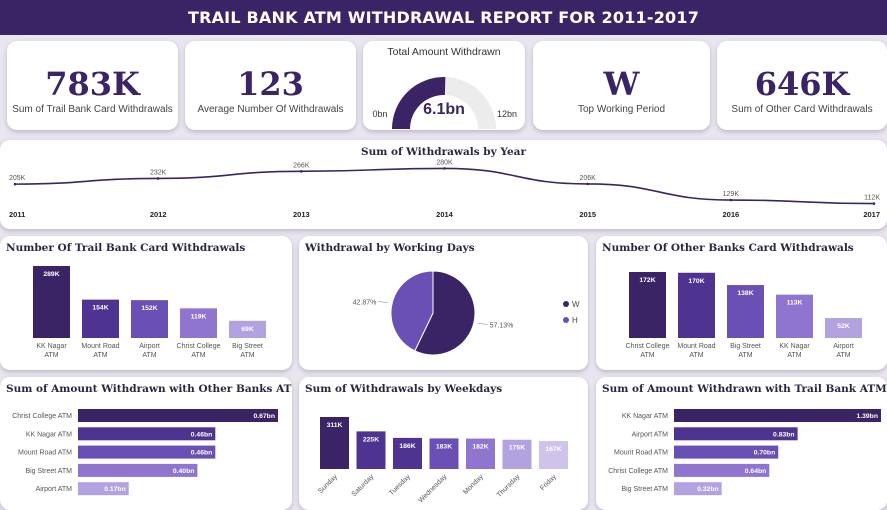 The height and width of the screenshot is (510, 887). What do you see at coordinates (444, 85) in the screenshot?
I see `gauge-card-total-amount: Total Amount Withdrawn 6.1bn 0bn 12bn` at bounding box center [444, 85].